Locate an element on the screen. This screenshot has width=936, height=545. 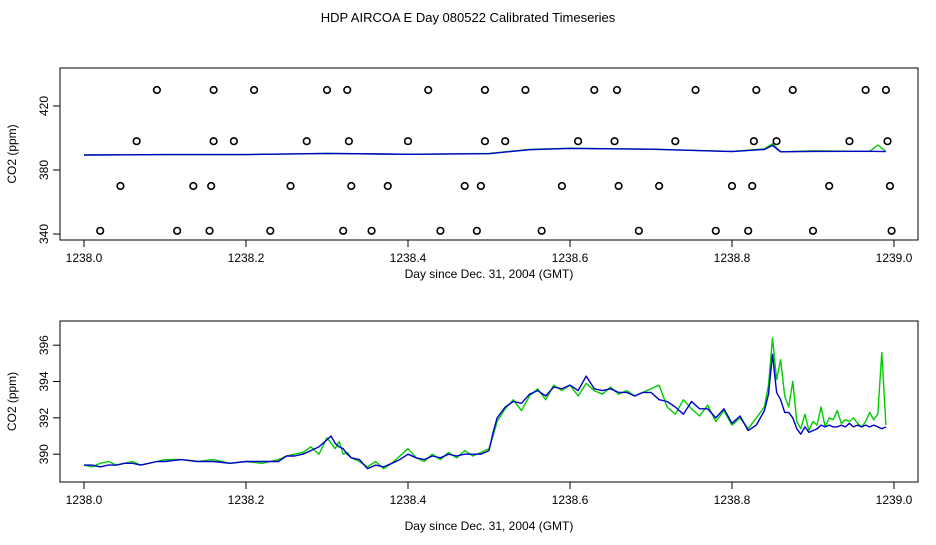
y-tick-label: 394 is located at coordinates (44, 381).